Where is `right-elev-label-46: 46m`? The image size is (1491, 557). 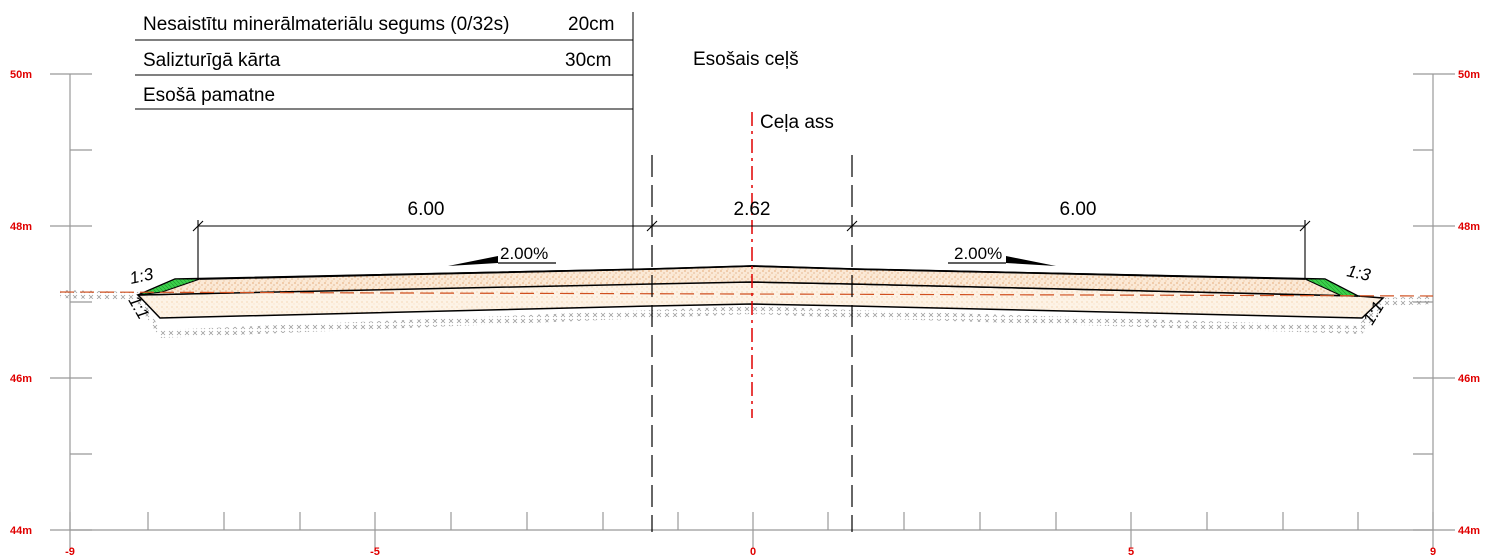
right-elev-label-46: 46m is located at coordinates (1469, 379).